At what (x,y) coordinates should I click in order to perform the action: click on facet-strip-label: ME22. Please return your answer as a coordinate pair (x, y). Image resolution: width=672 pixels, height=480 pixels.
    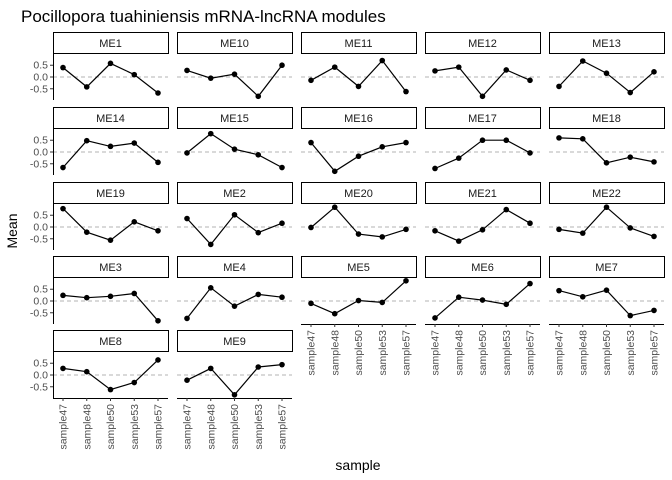
    Looking at the image, I should click on (606, 194).